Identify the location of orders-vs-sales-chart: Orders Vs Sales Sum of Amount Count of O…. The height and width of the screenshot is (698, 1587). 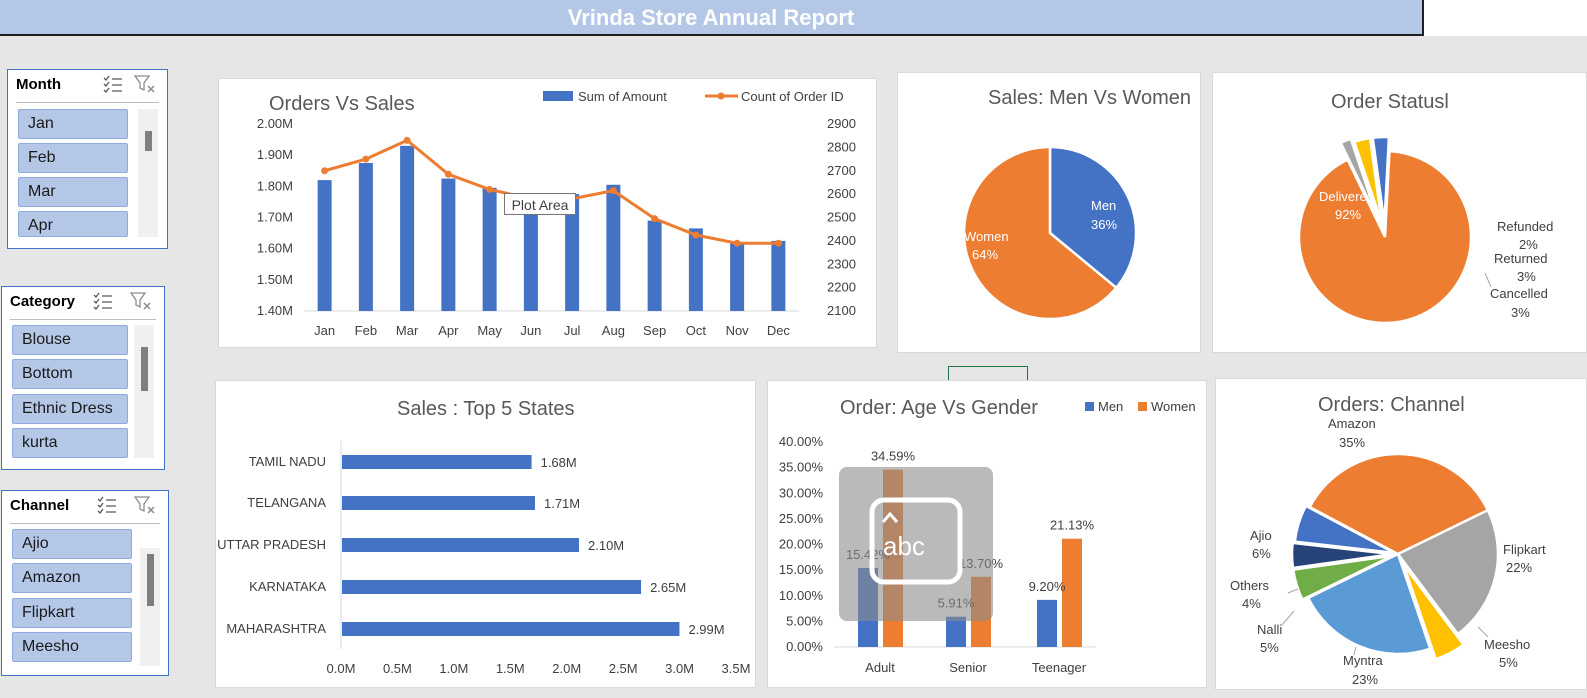
(556, 213).